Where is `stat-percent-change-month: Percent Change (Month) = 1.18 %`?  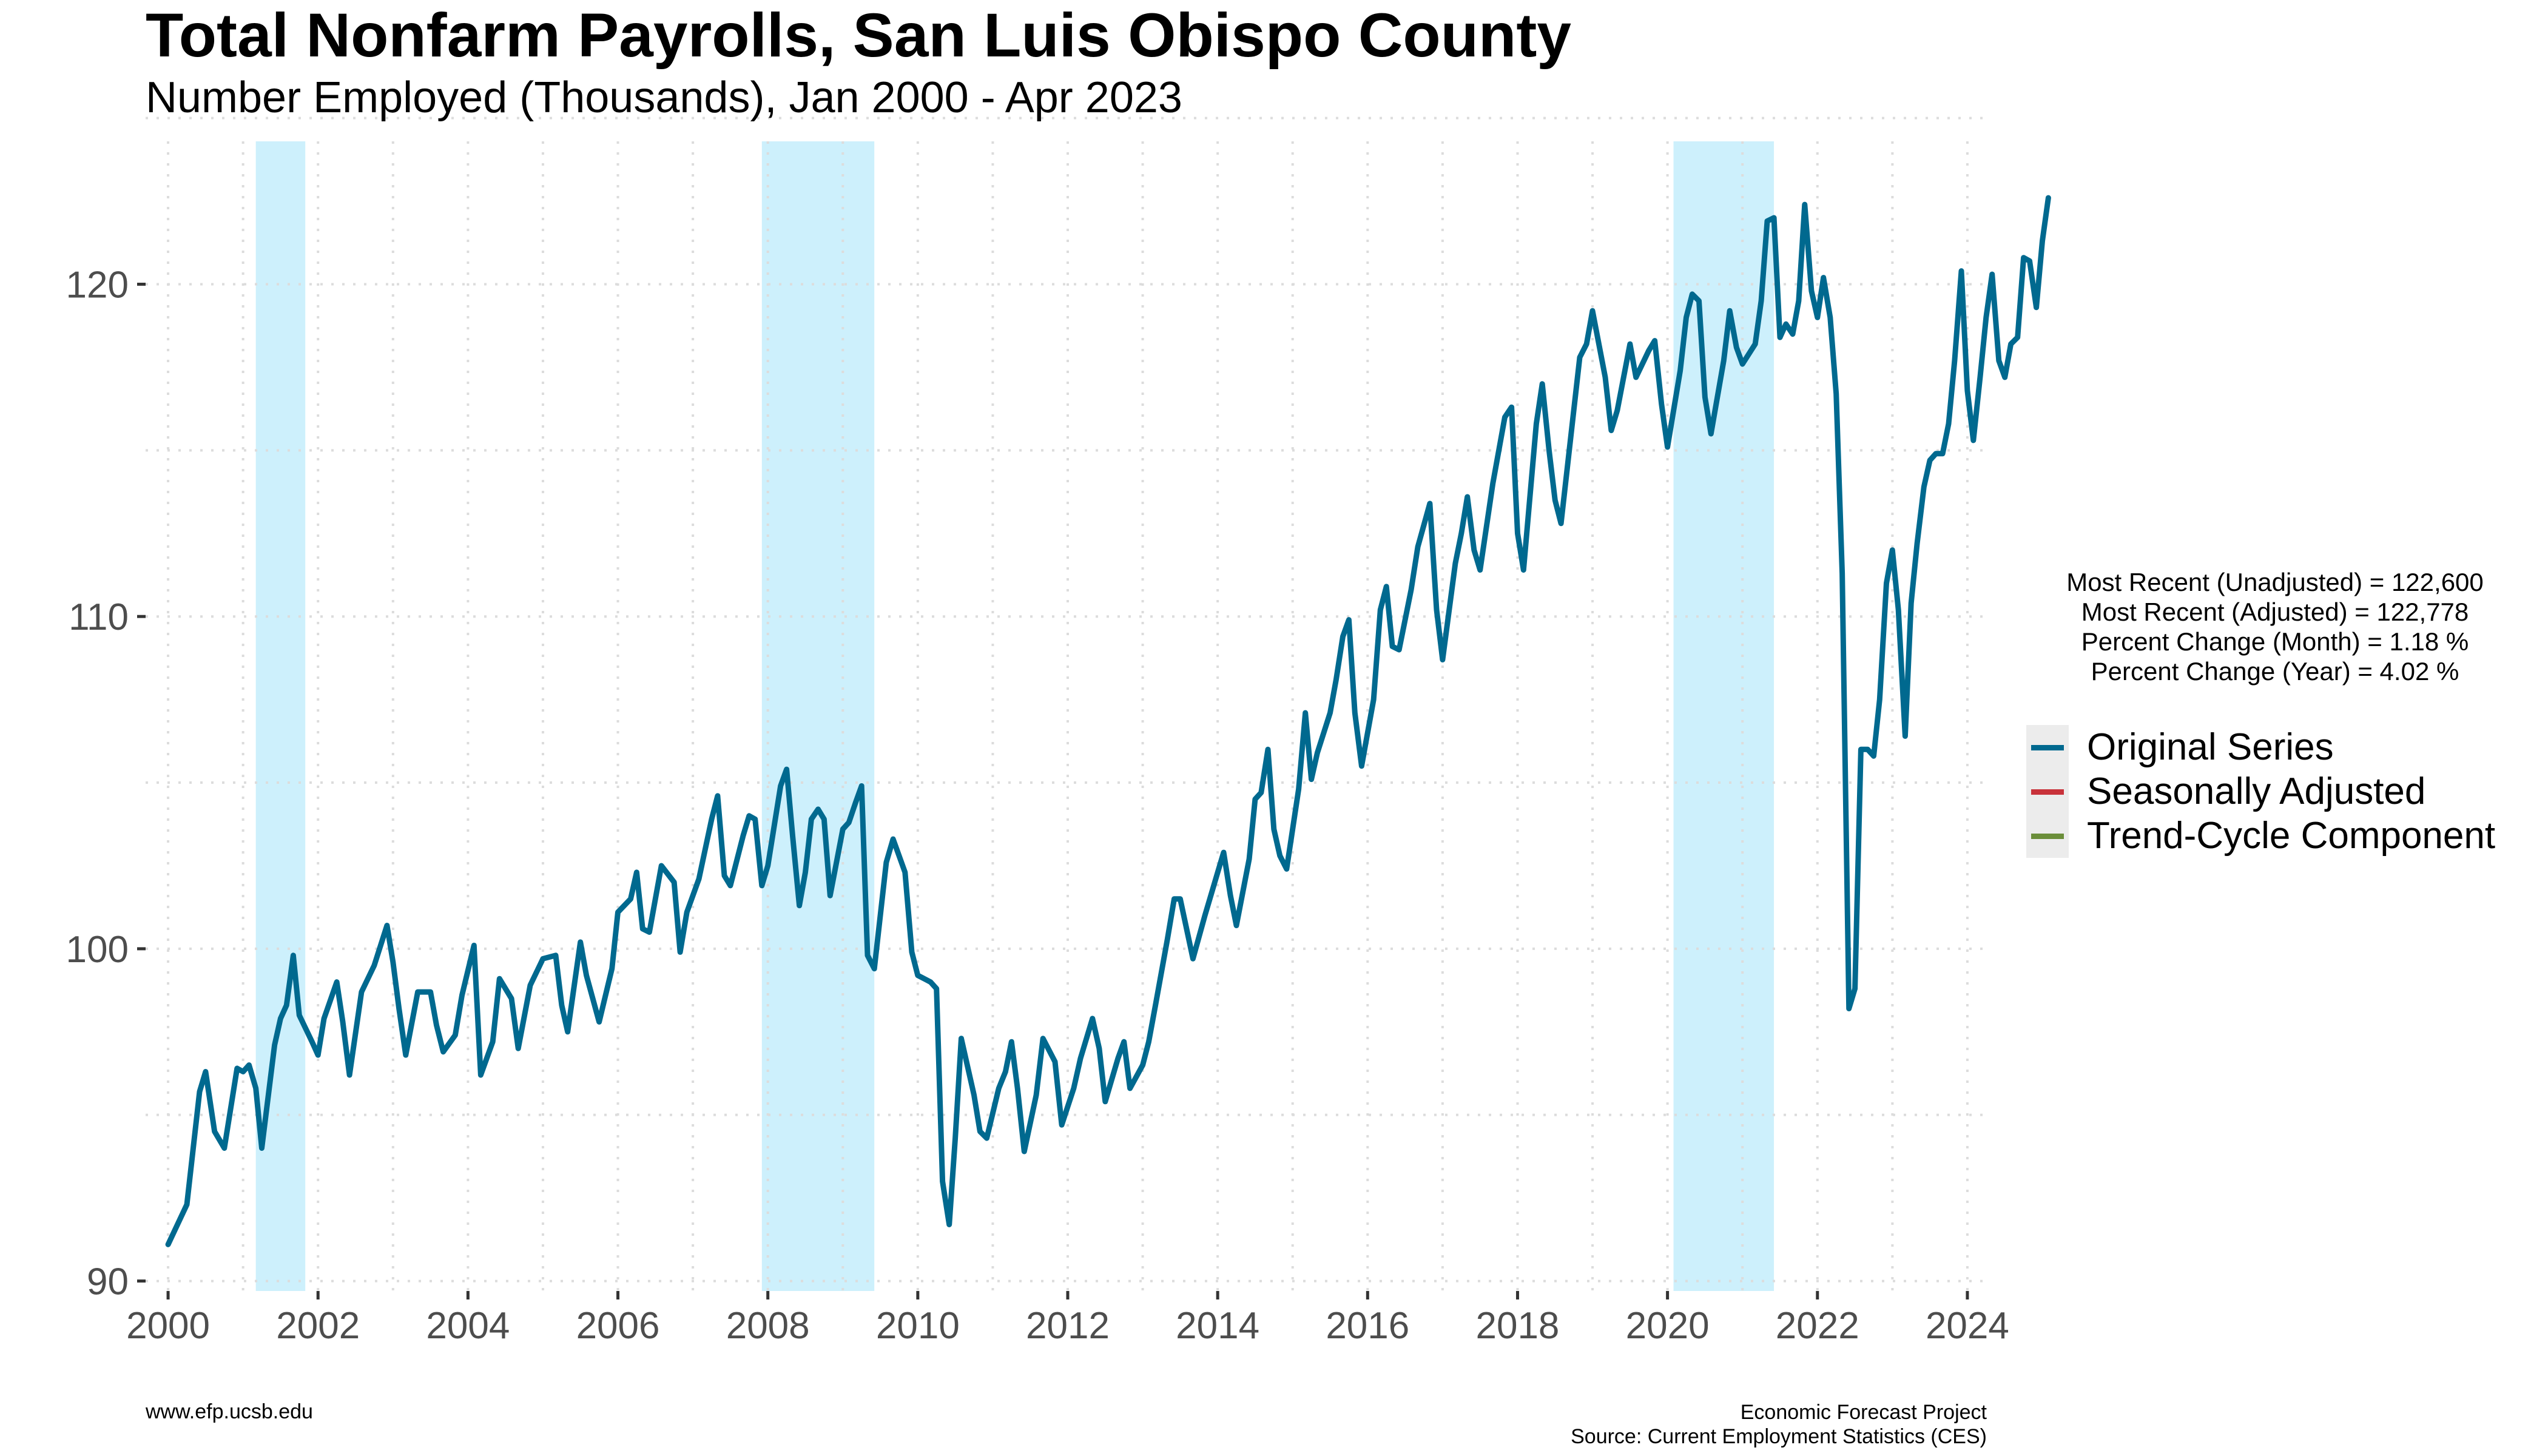 stat-percent-change-month: Percent Change (Month) = 1.18 % is located at coordinates (2275, 641).